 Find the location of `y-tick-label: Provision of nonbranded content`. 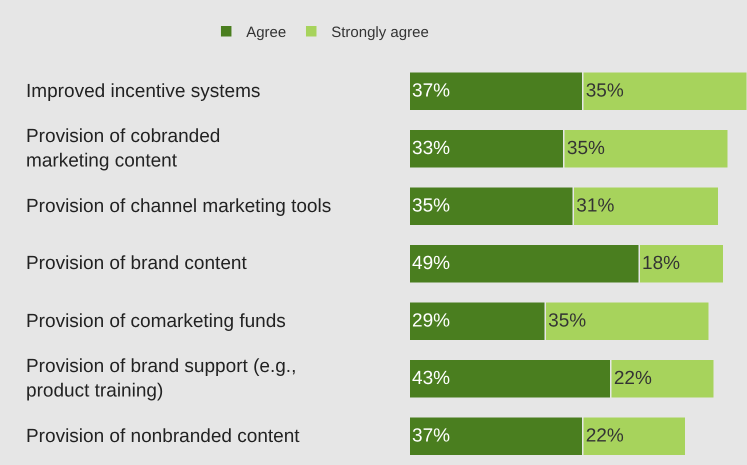

y-tick-label: Provision of nonbranded content is located at coordinates (163, 436).